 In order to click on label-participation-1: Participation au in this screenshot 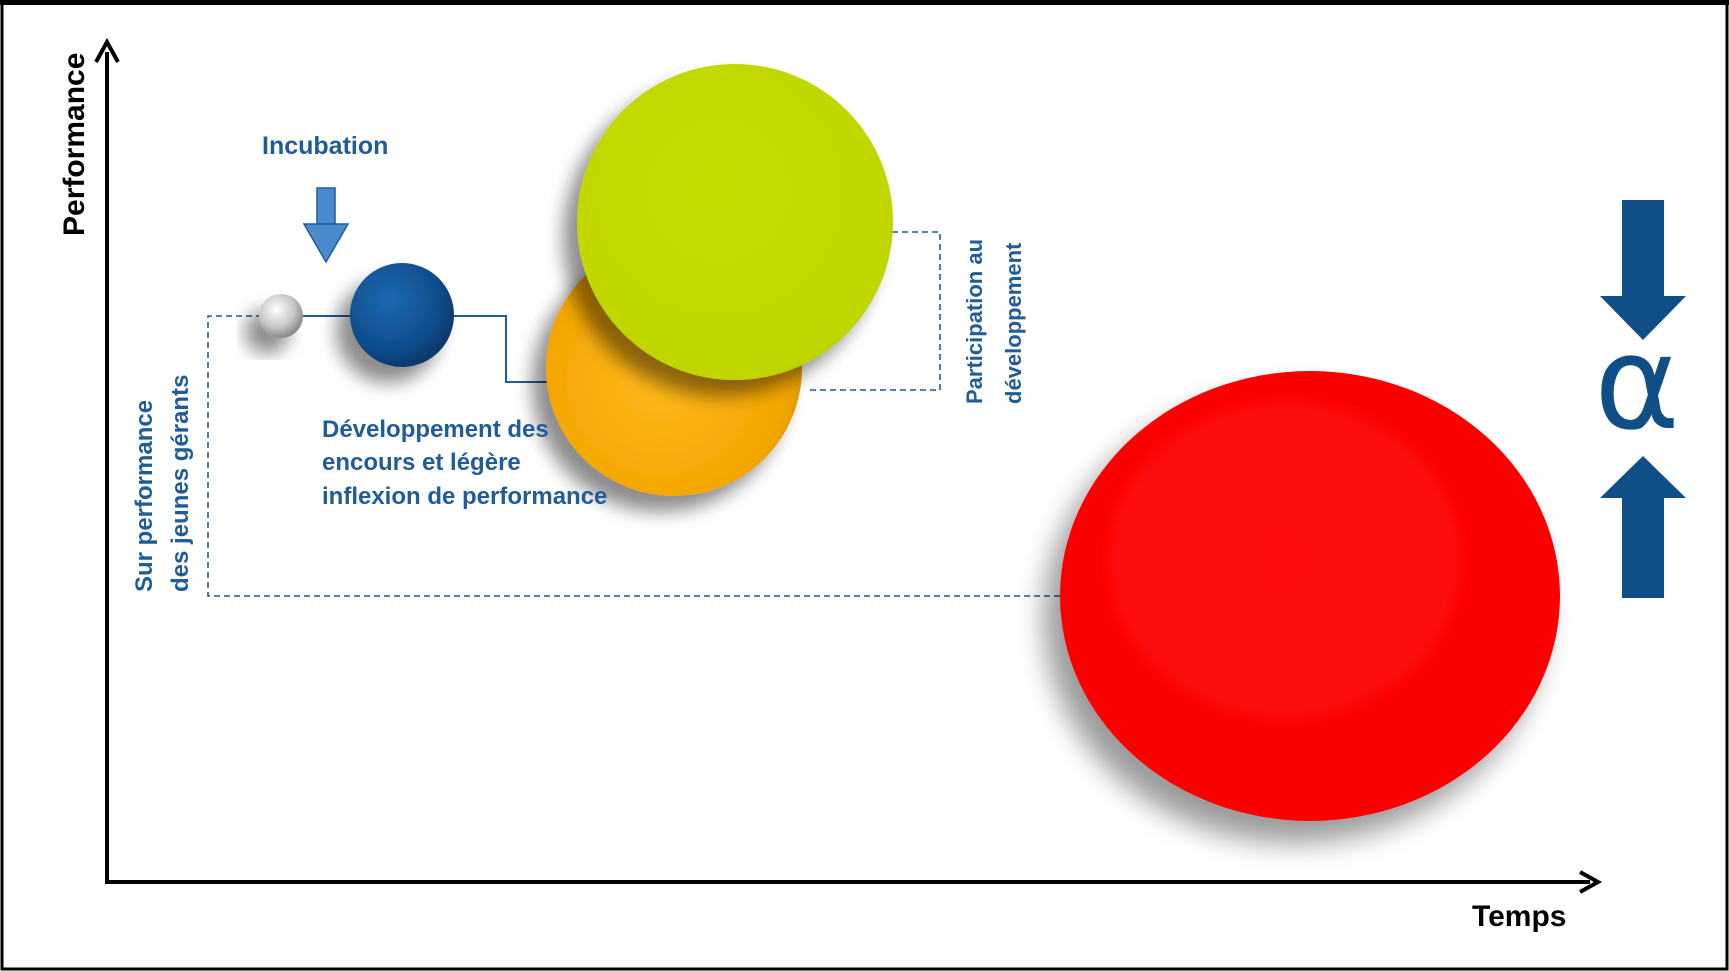, I will do `click(974, 321)`.